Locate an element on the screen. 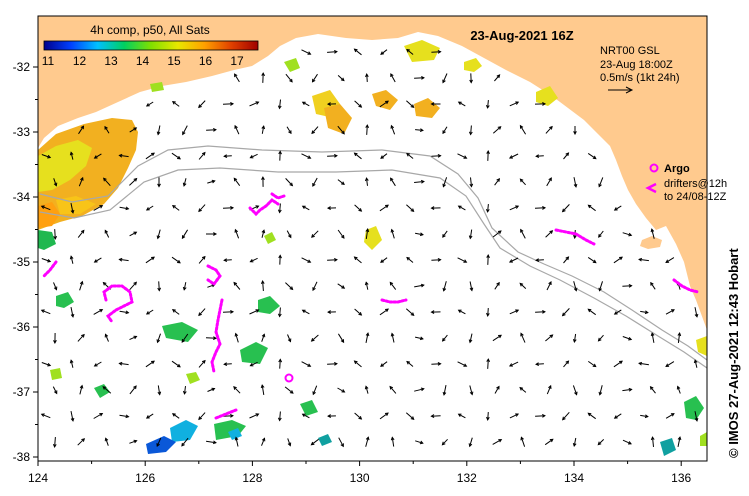 The image size is (749, 496). x-tick-label: 130 is located at coordinates (360, 478).